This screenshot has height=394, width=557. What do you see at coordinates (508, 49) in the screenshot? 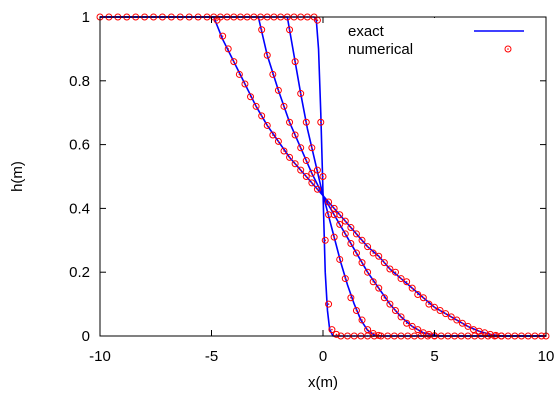
I see `legend-swatch-numerical` at bounding box center [508, 49].